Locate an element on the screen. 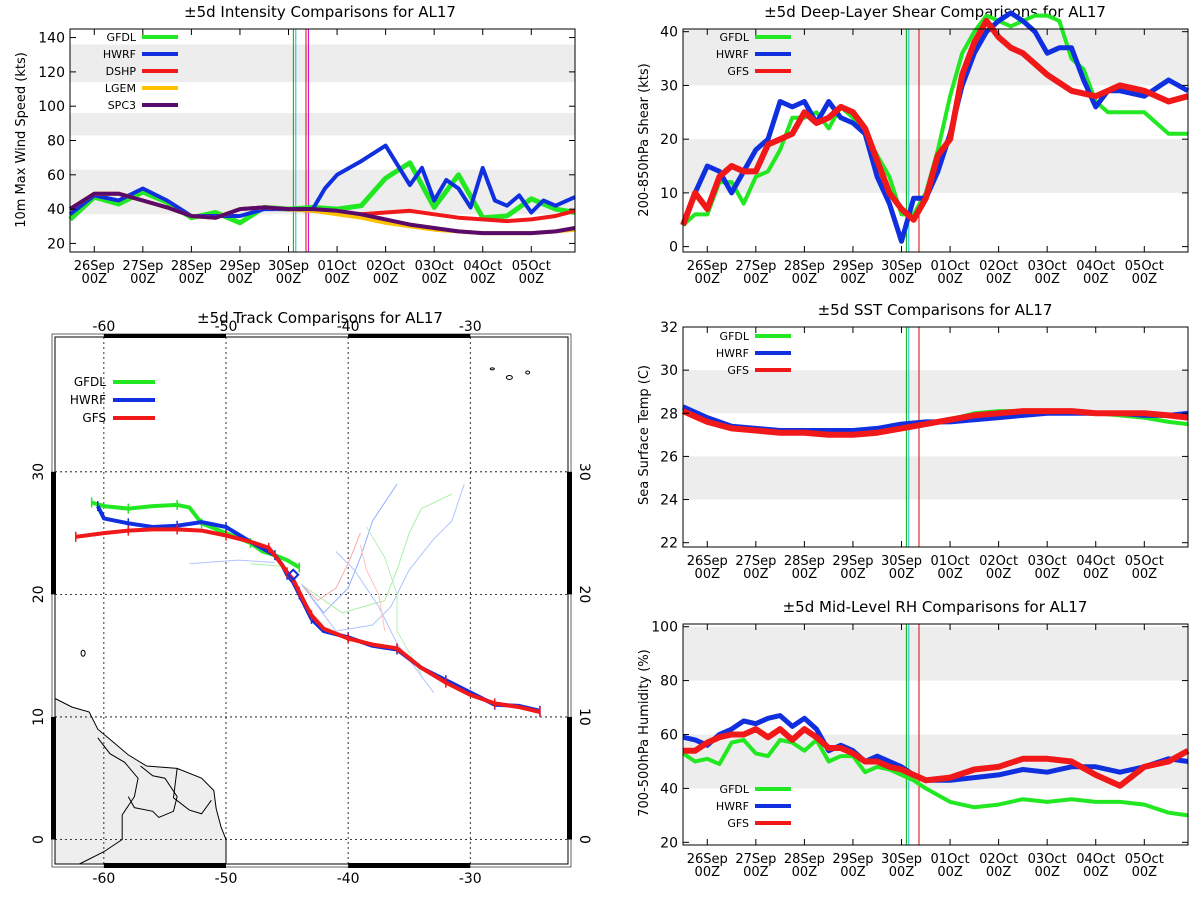 The height and width of the screenshot is (904, 1200). shear-xtick-label: 27Sep is located at coordinates (755, 266).